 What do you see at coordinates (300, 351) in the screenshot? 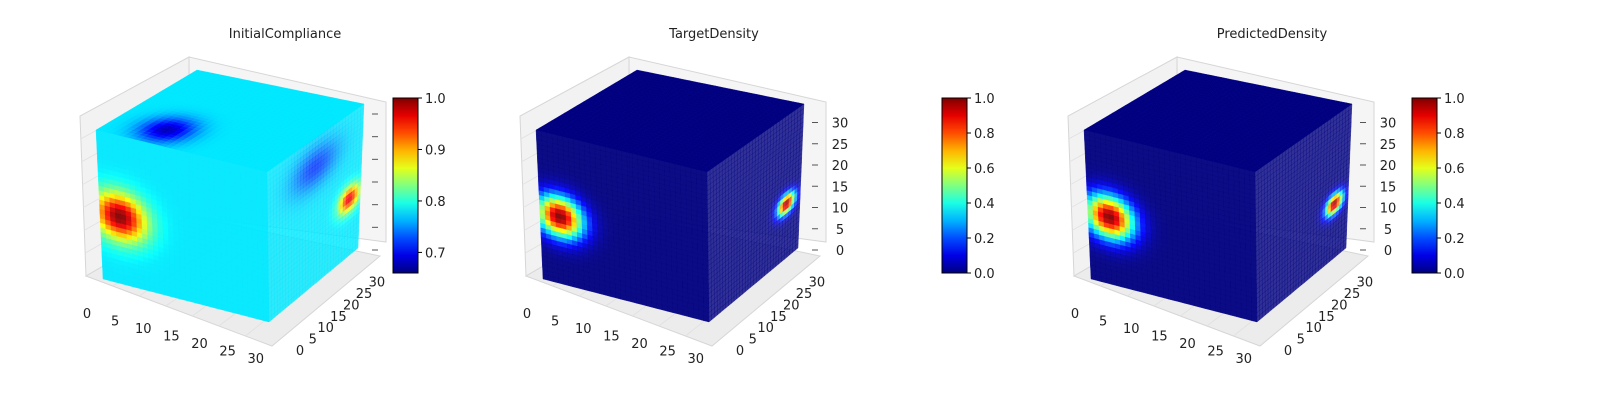
I see `y-tick-label: 0` at bounding box center [300, 351].